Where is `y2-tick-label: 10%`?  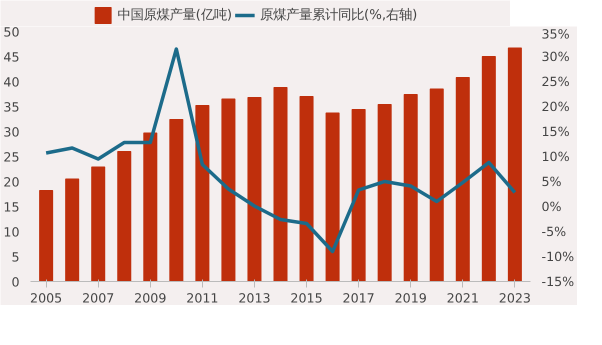 y2-tick-label: 10% is located at coordinates (556, 156).